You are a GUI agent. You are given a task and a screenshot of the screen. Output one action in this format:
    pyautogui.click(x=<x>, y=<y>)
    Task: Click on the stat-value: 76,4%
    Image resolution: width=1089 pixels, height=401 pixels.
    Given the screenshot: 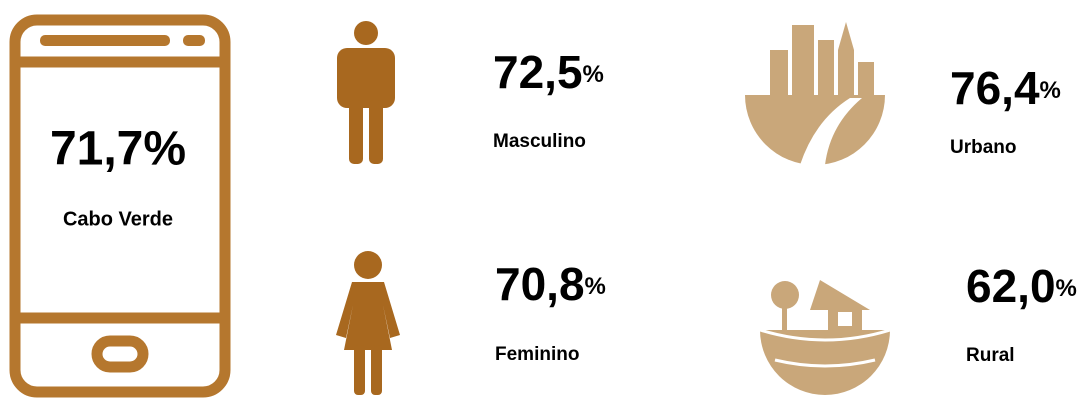 What is the action you would take?
    pyautogui.click(x=1005, y=88)
    